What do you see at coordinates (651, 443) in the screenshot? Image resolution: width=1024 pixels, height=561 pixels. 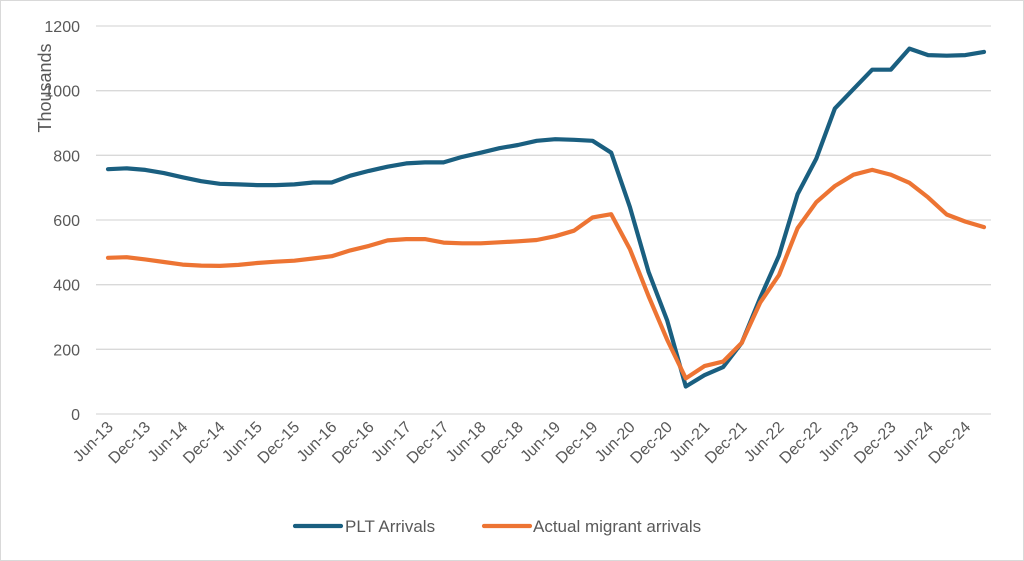 I see `x-tick-label: Dec-20` at bounding box center [651, 443].